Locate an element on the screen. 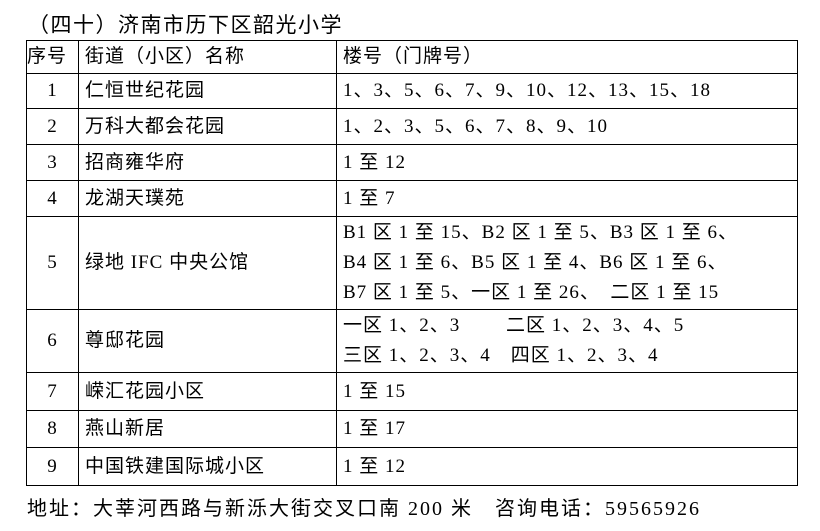 The image size is (820, 531). table-row: 9 中国铁建国际城小区 1 至 12 is located at coordinates (412, 466).